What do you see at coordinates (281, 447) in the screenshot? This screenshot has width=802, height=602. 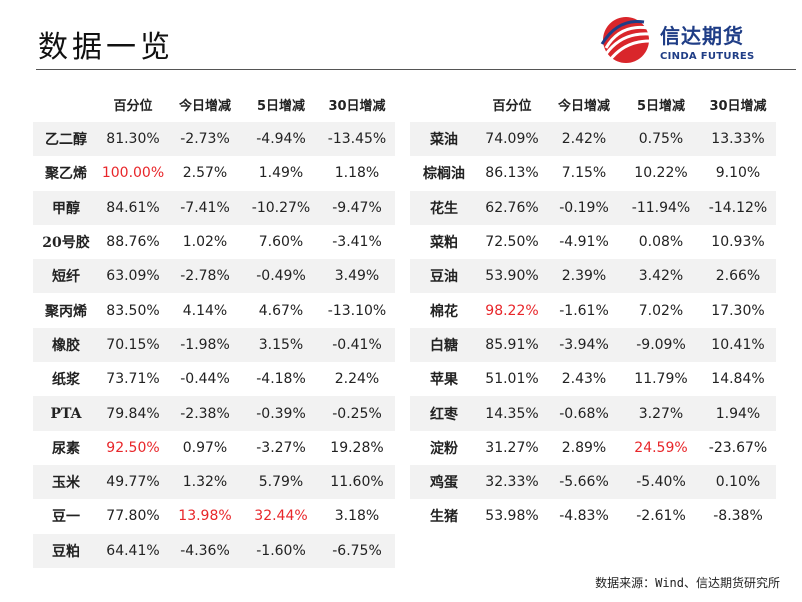 I see `table-cell: -3.27%` at bounding box center [281, 447].